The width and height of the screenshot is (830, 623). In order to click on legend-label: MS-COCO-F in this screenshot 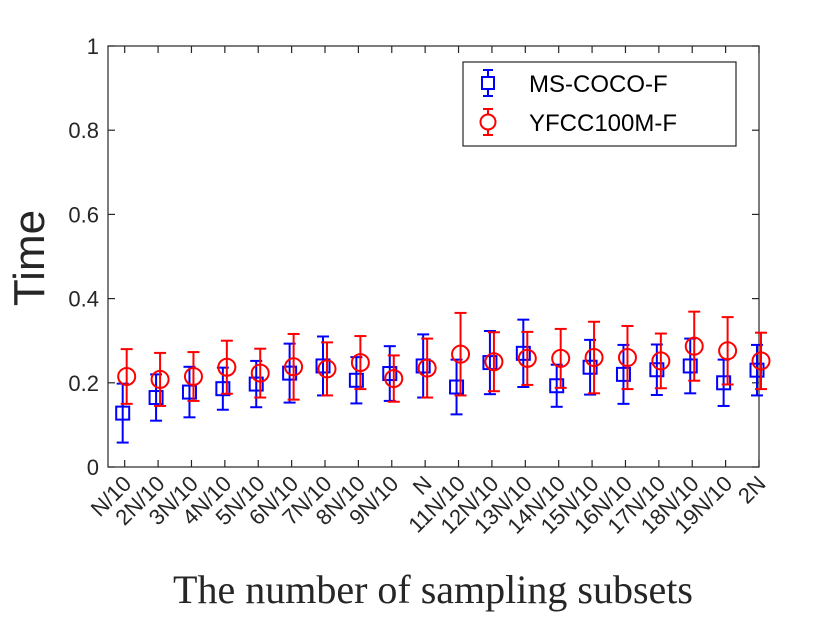, I will do `click(598, 84)`.